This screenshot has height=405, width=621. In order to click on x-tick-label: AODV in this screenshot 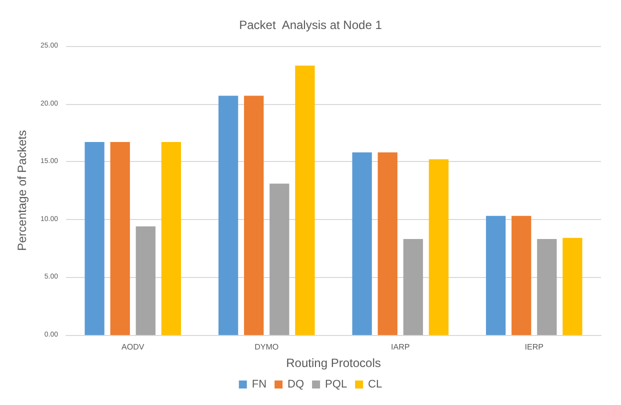, I will do `click(133, 347)`.